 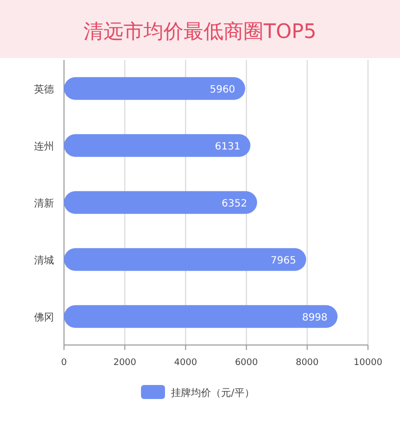 I want to click on x-tick-label: 8000, so click(x=307, y=363).